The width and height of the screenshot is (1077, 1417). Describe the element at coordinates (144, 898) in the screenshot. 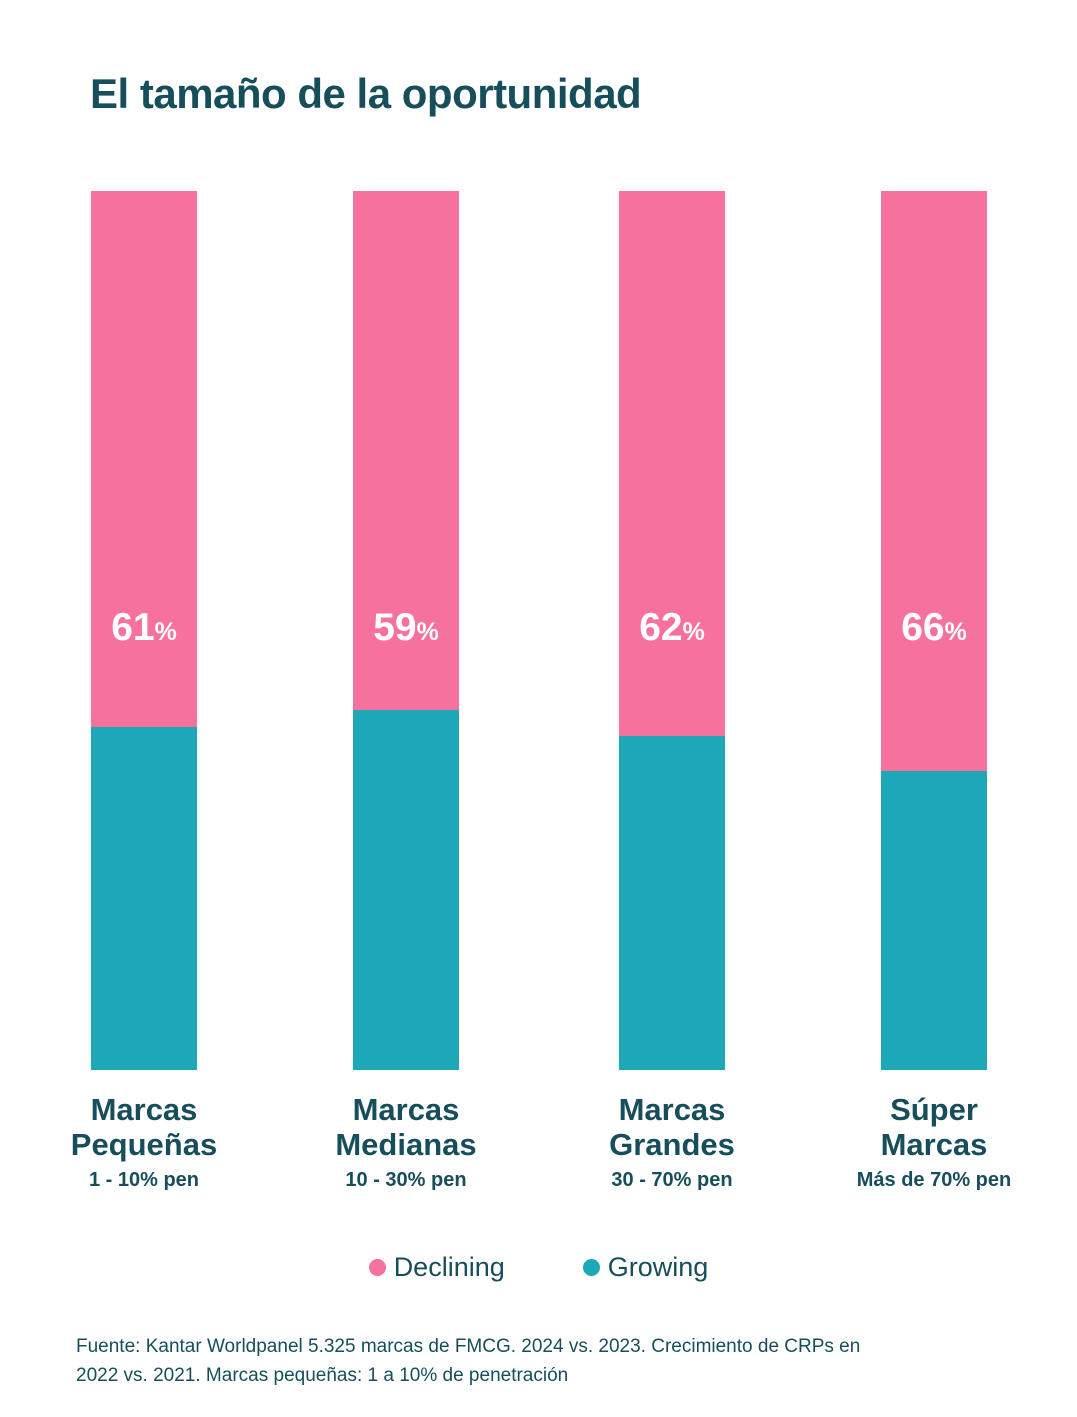

I see `bar-segment-growing-marcas-pequenas` at that location.